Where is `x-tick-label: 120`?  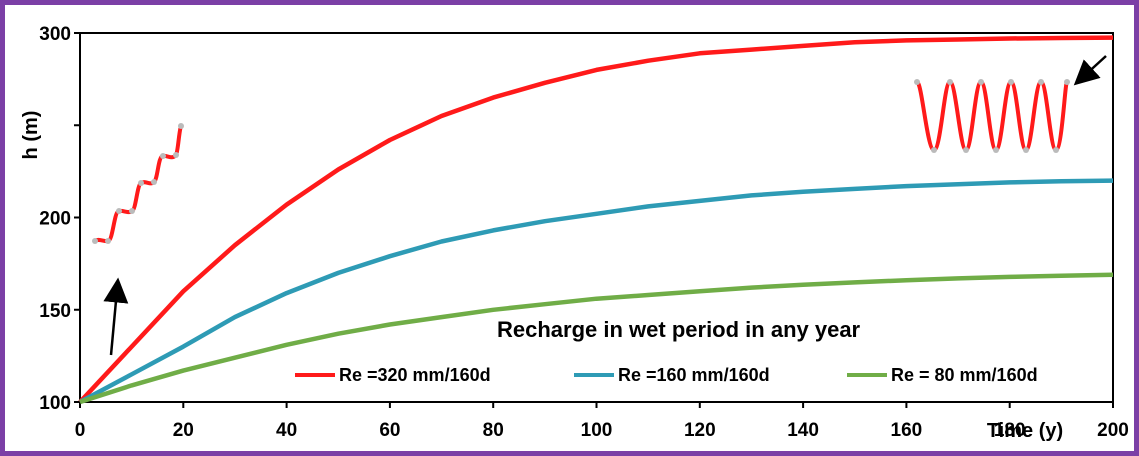
x-tick-label: 120 is located at coordinates (700, 430).